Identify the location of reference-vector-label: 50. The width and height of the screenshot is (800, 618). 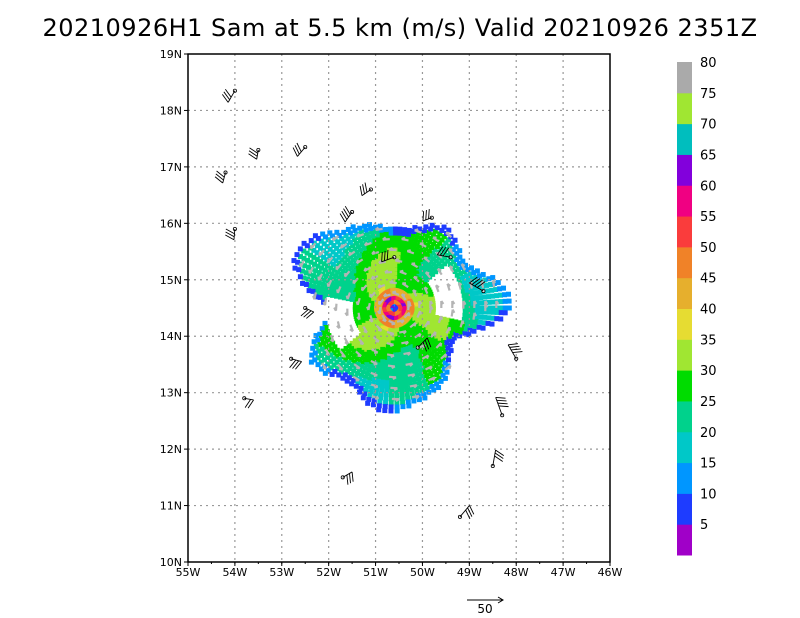
(484, 609).